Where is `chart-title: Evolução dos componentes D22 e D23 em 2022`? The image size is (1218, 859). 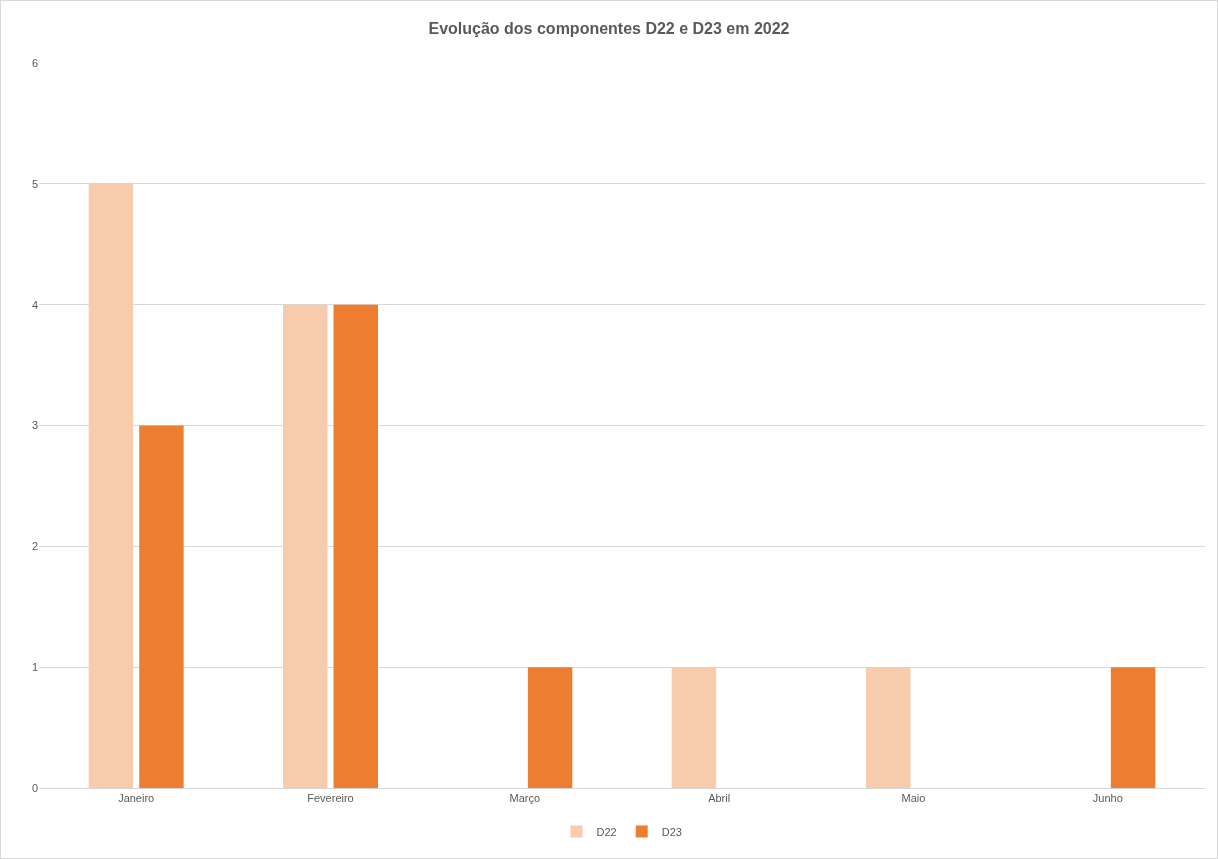
chart-title: Evolução dos componentes D22 e D23 em 2022 is located at coordinates (609, 28).